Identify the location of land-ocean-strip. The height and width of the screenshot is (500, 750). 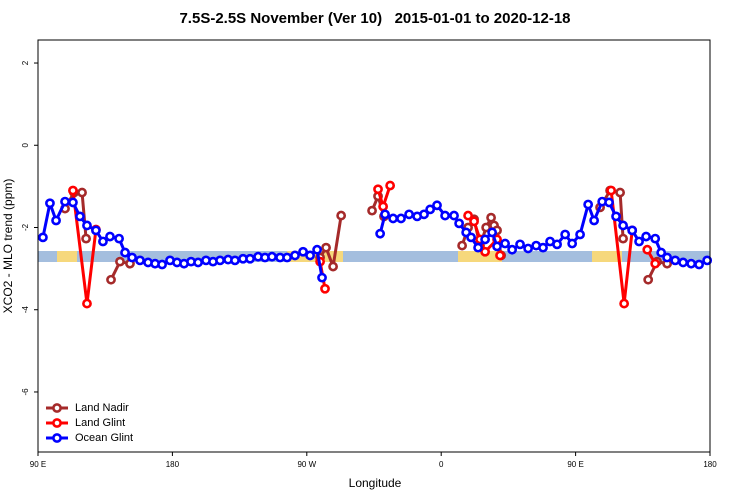
(374, 256).